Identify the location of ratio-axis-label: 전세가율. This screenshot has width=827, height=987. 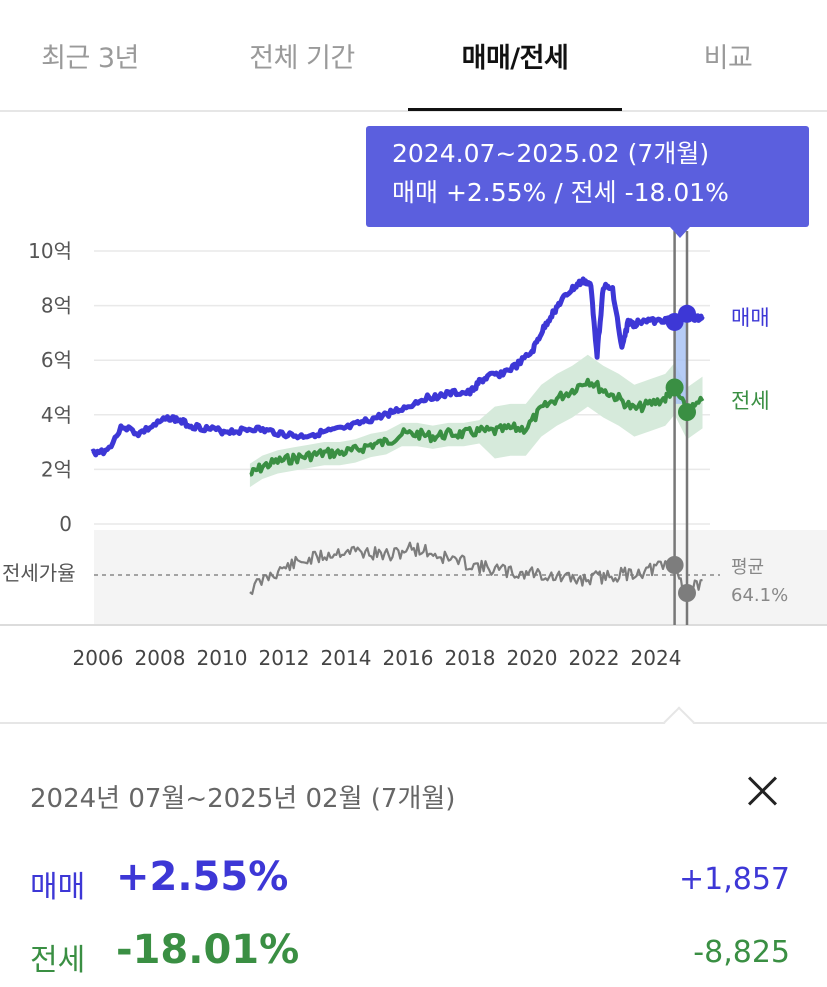
(39, 573).